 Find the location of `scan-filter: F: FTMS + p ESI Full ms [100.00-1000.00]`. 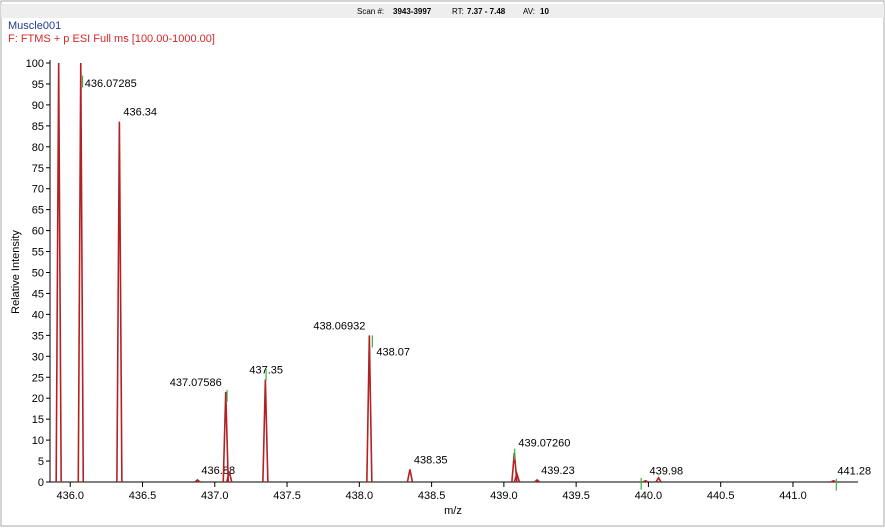

scan-filter: F: FTMS + p ESI Full ms [100.00-1000.00] is located at coordinates (111, 39).